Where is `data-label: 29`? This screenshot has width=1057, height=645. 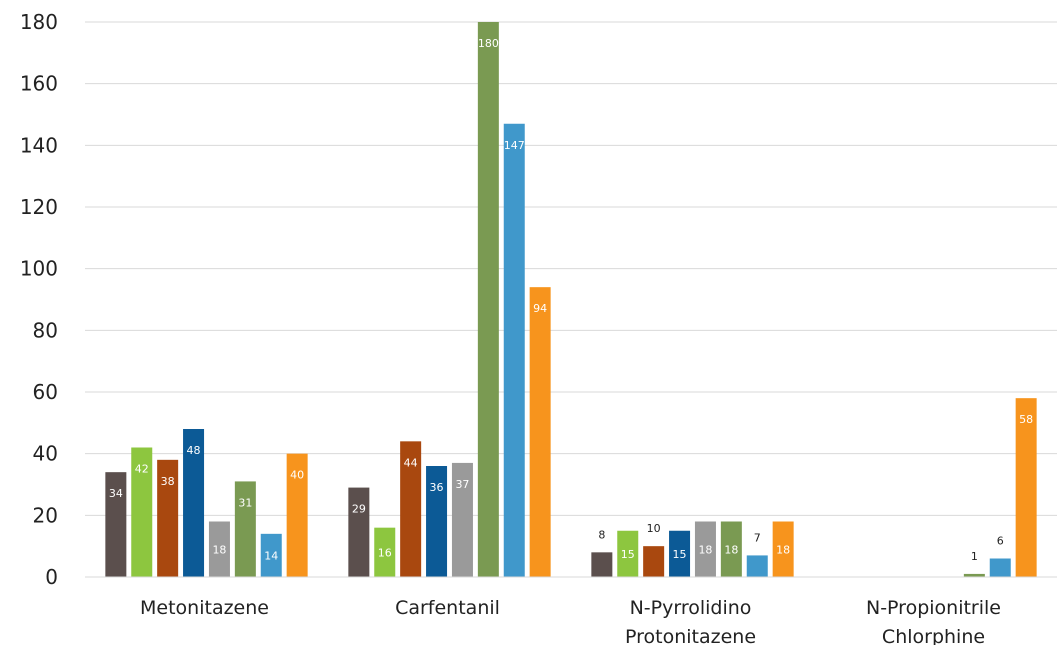
data-label: 29 is located at coordinates (359, 509).